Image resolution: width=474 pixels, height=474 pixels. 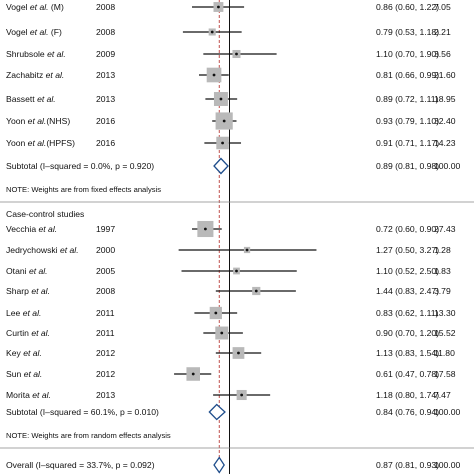 I want to click on study-row-weight: 7.05, so click(x=442, y=7).